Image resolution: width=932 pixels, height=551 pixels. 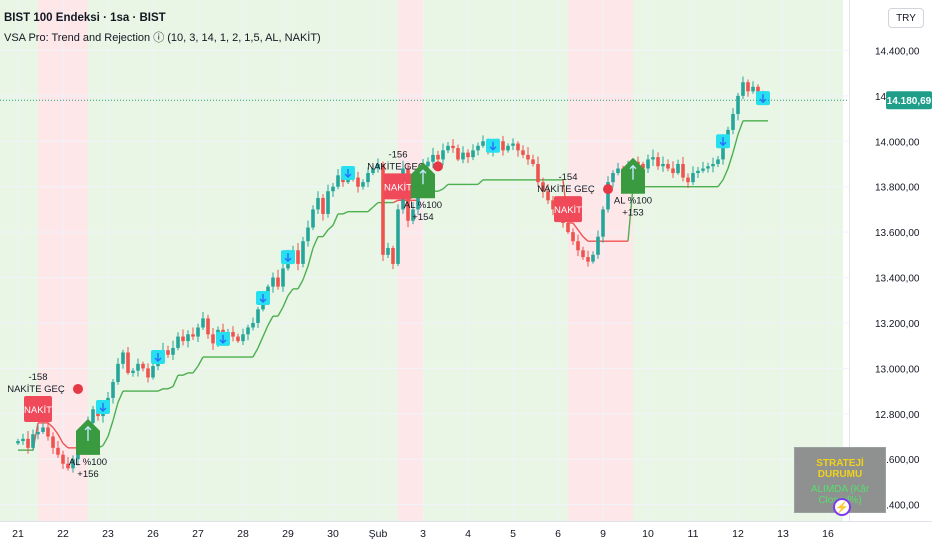 What do you see at coordinates (38, 408) in the screenshot?
I see `sell-signal-box` at bounding box center [38, 408].